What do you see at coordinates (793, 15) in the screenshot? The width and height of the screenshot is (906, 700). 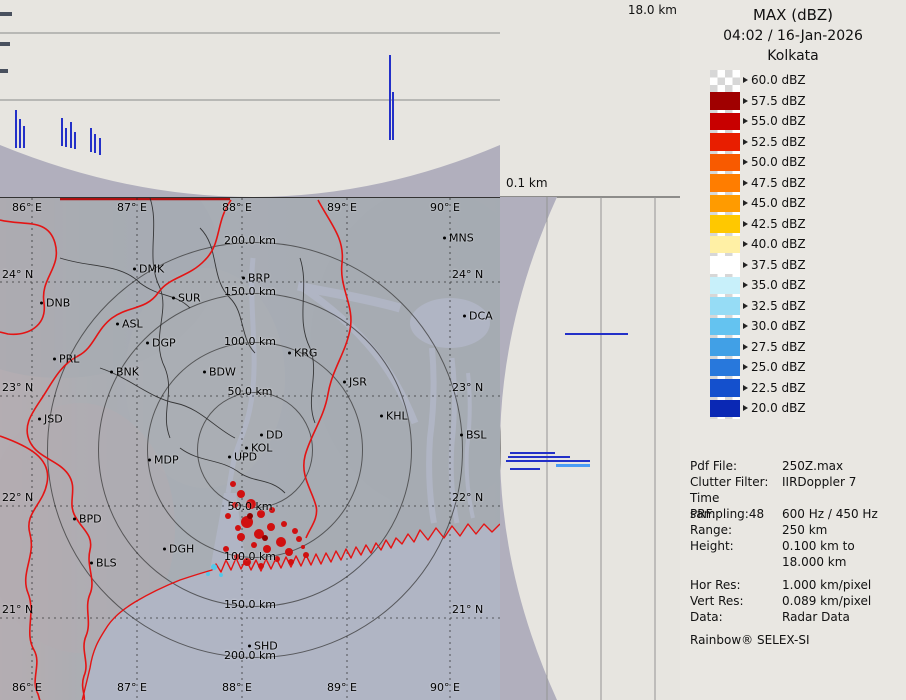 I see `product-title: MAX (dBZ)` at bounding box center [793, 15].